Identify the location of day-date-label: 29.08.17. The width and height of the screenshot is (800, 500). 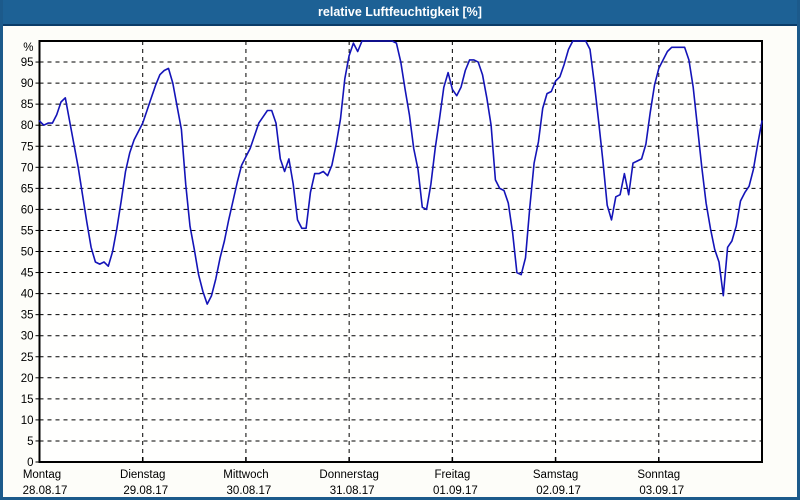
(145, 491).